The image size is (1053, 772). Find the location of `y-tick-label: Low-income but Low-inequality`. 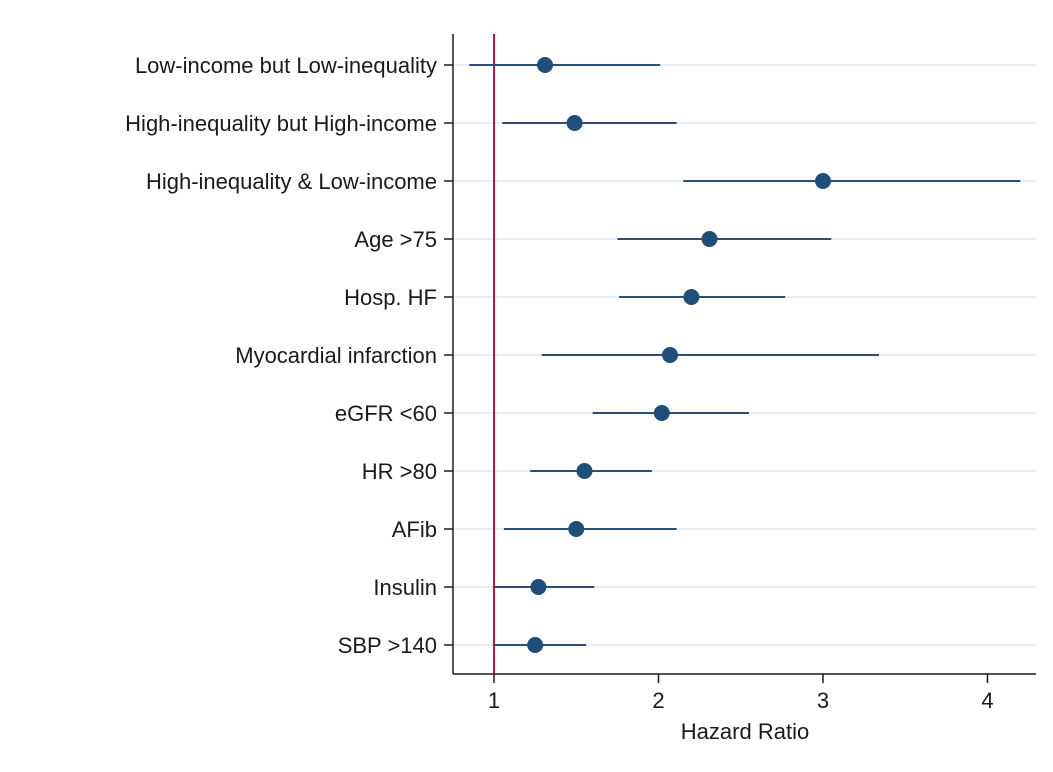

y-tick-label: Low-income but Low-inequality is located at coordinates (286, 65).